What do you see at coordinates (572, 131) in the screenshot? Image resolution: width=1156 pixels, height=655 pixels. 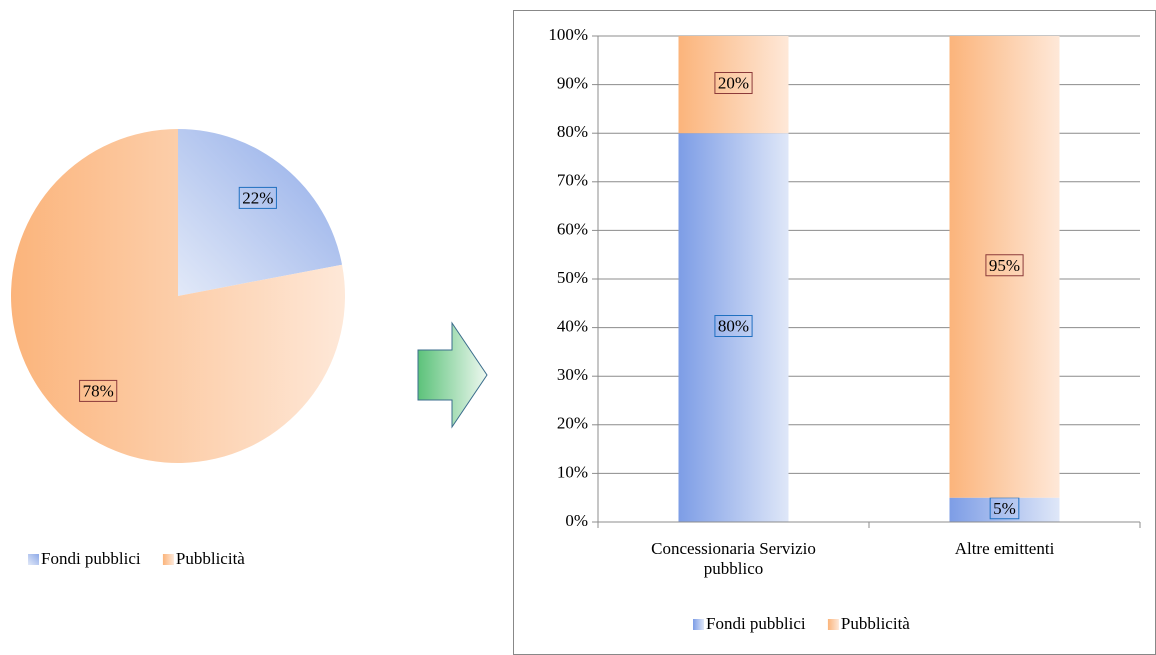 I see `y-tick-label: 80%` at bounding box center [572, 131].